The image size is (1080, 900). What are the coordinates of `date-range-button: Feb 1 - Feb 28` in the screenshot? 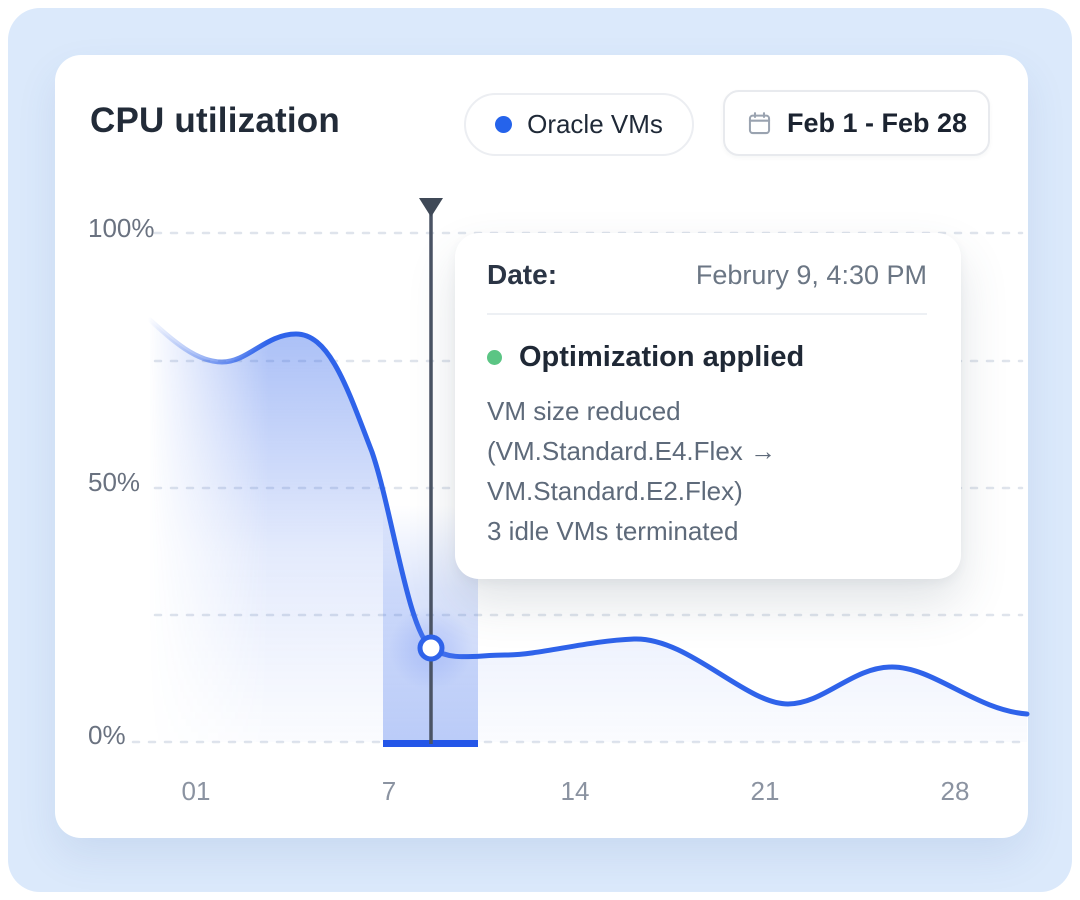 It's located at (856, 123).